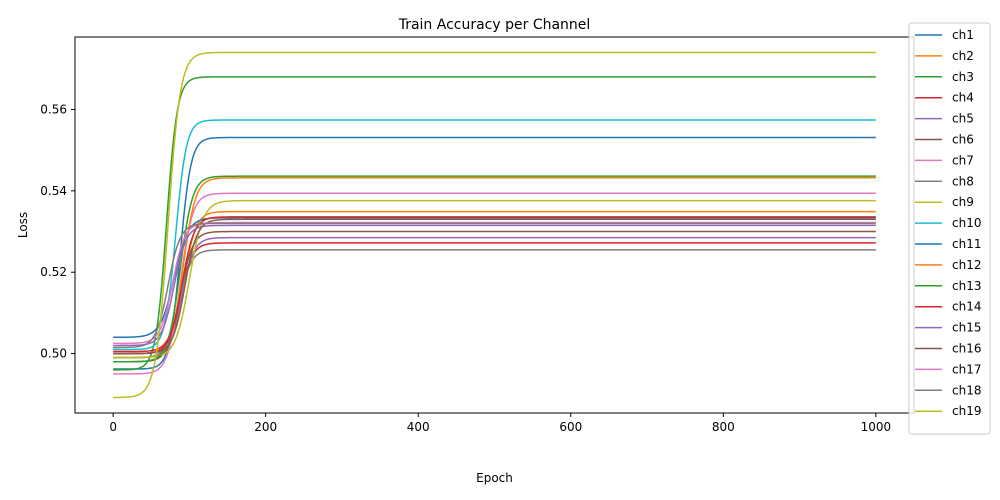  What do you see at coordinates (418, 427) in the screenshot?
I see `x-tick-label: 400` at bounding box center [418, 427].